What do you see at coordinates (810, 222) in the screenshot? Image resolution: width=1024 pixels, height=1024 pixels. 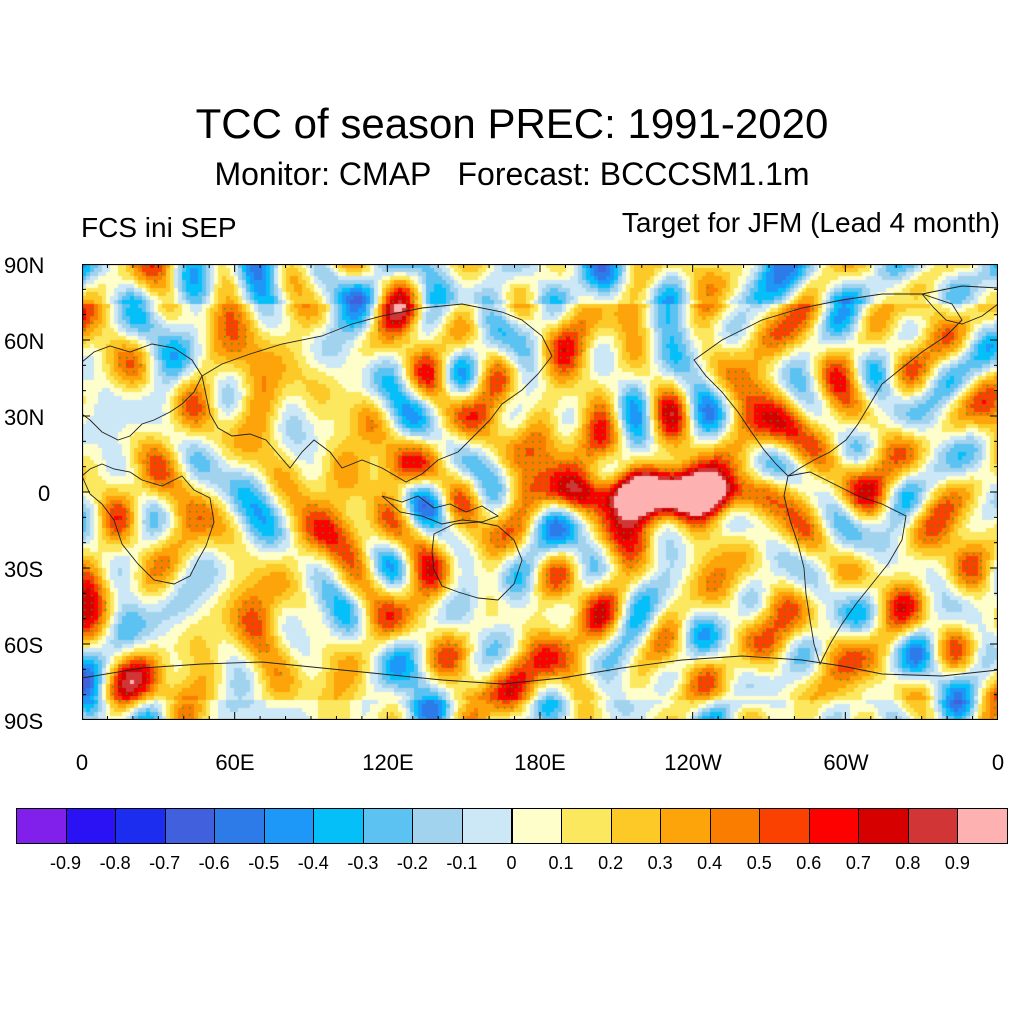 I see `target-label: Target for JFM (Lead 4 month)` at bounding box center [810, 222].